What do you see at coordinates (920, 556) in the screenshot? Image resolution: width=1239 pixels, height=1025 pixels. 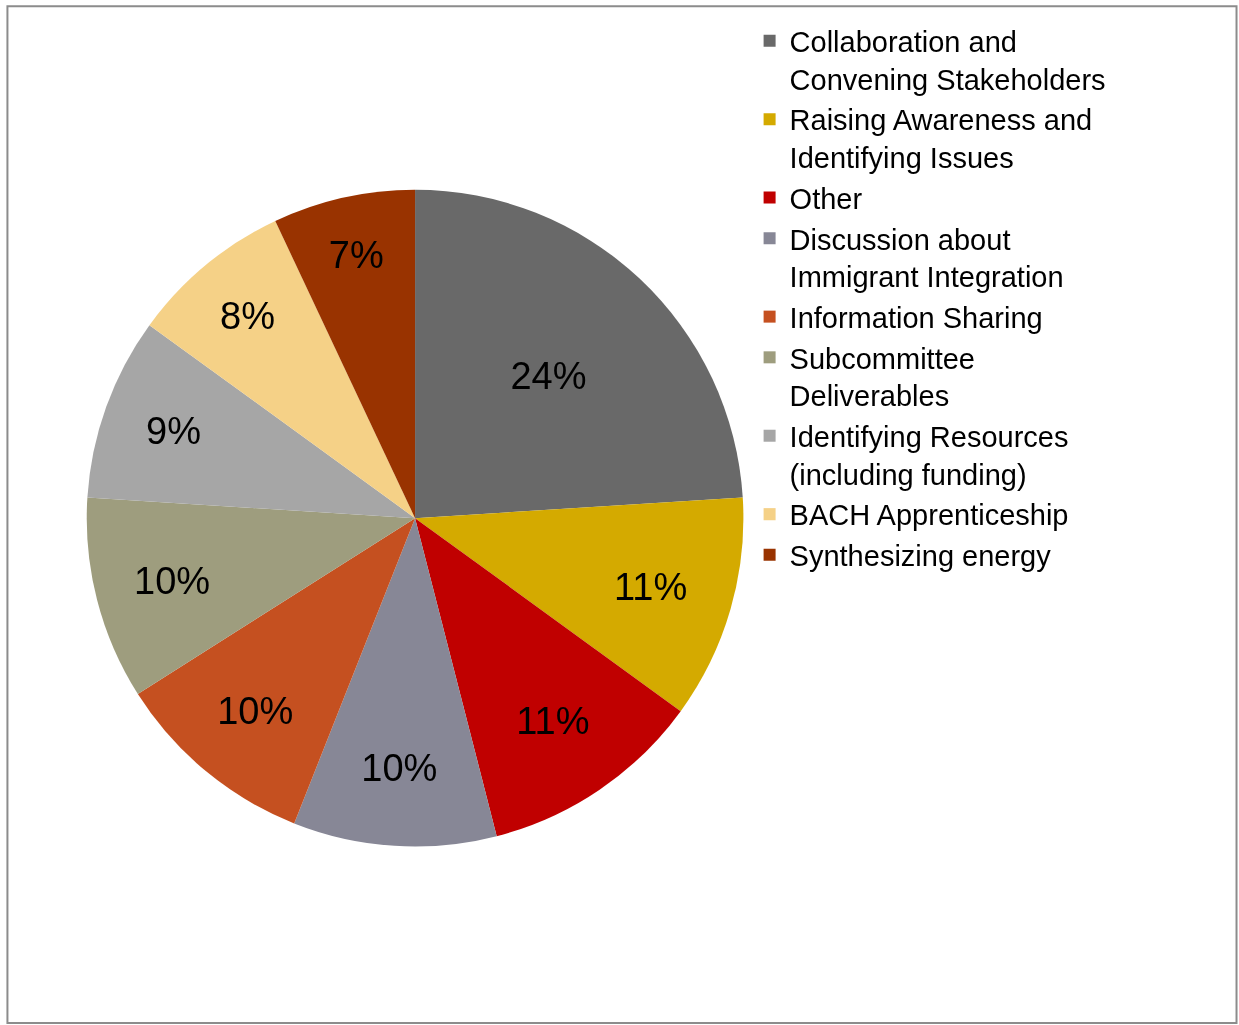 I see `legend-label: Synthesizing energy` at bounding box center [920, 556].